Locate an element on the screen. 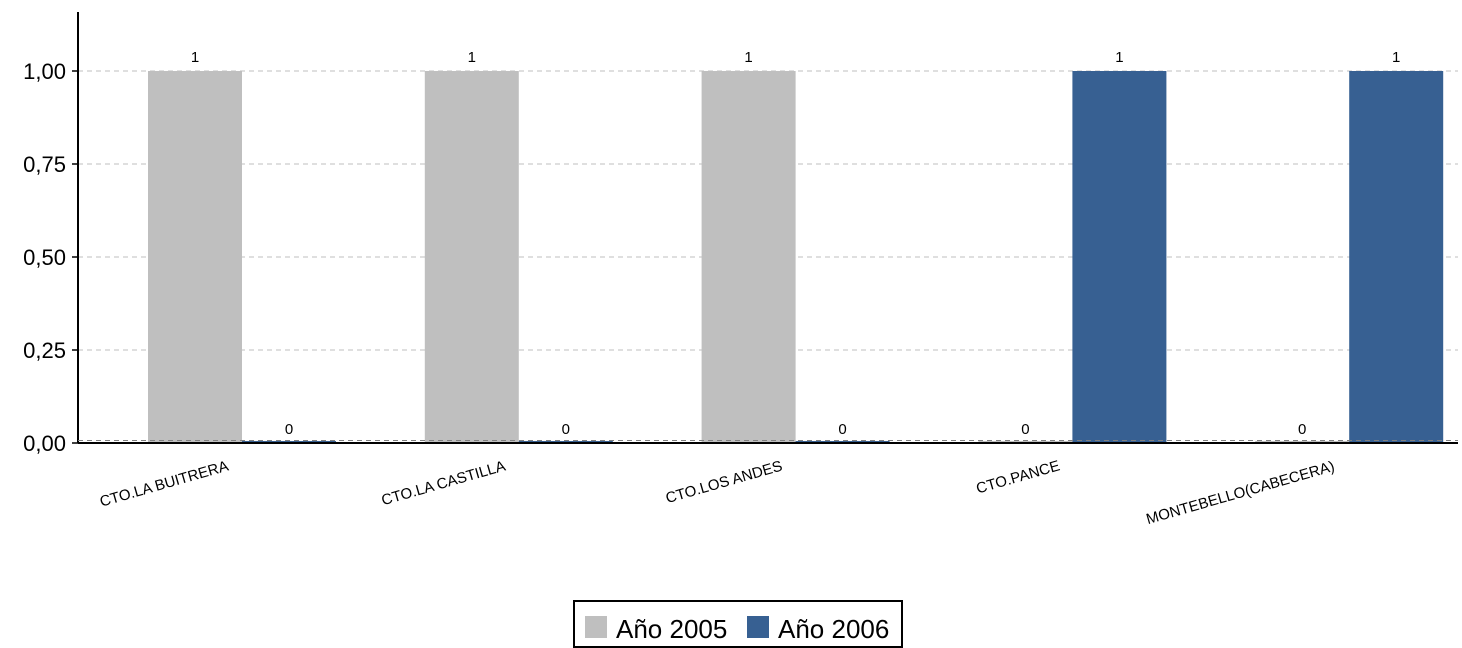 Image resolution: width=1462 pixels, height=648 pixels. y-tick-label: 0,75 is located at coordinates (44, 164).